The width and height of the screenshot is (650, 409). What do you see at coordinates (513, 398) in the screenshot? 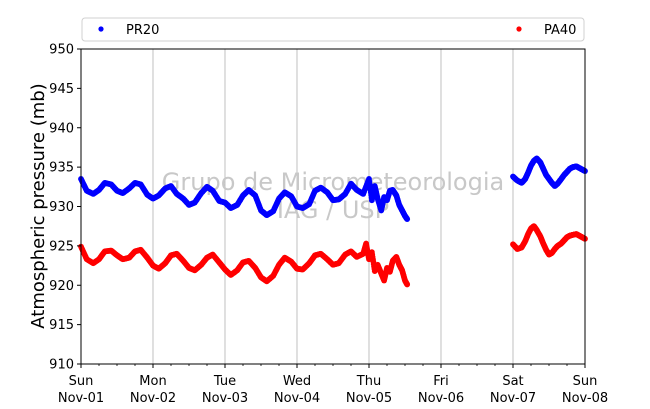
I see `x-tick-label-date: Nov-07` at bounding box center [513, 398].